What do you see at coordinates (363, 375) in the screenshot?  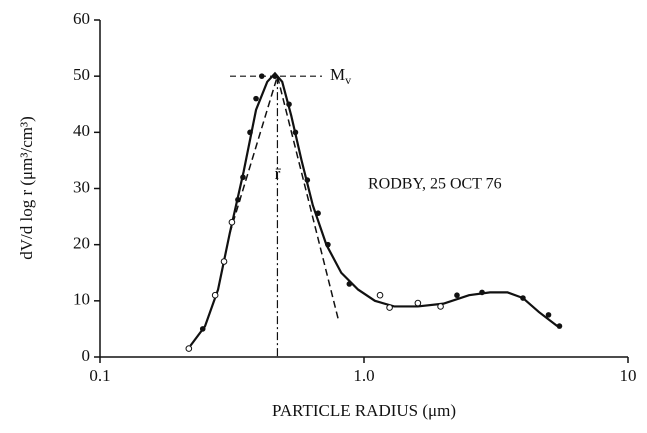 I see `x-tick-label: 1.0` at bounding box center [363, 375].